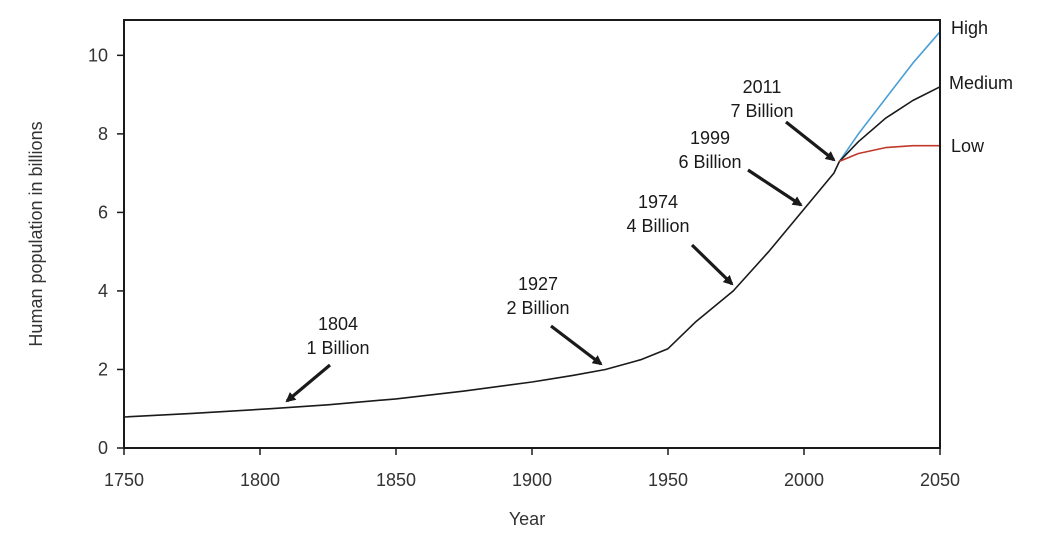  I want to click on x-tick-label: 2050, so click(940, 480).